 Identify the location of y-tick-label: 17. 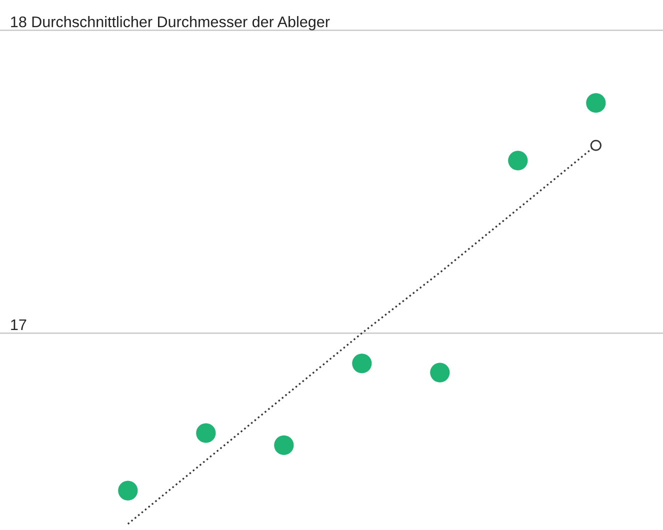
(18, 324).